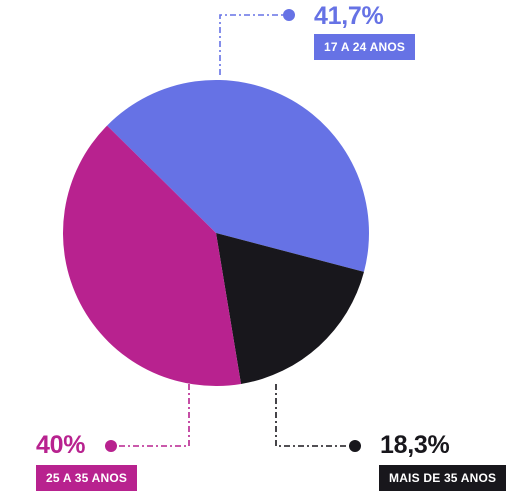  What do you see at coordinates (415, 445) in the screenshot?
I see `slice-value-mais-35: 18,3%` at bounding box center [415, 445].